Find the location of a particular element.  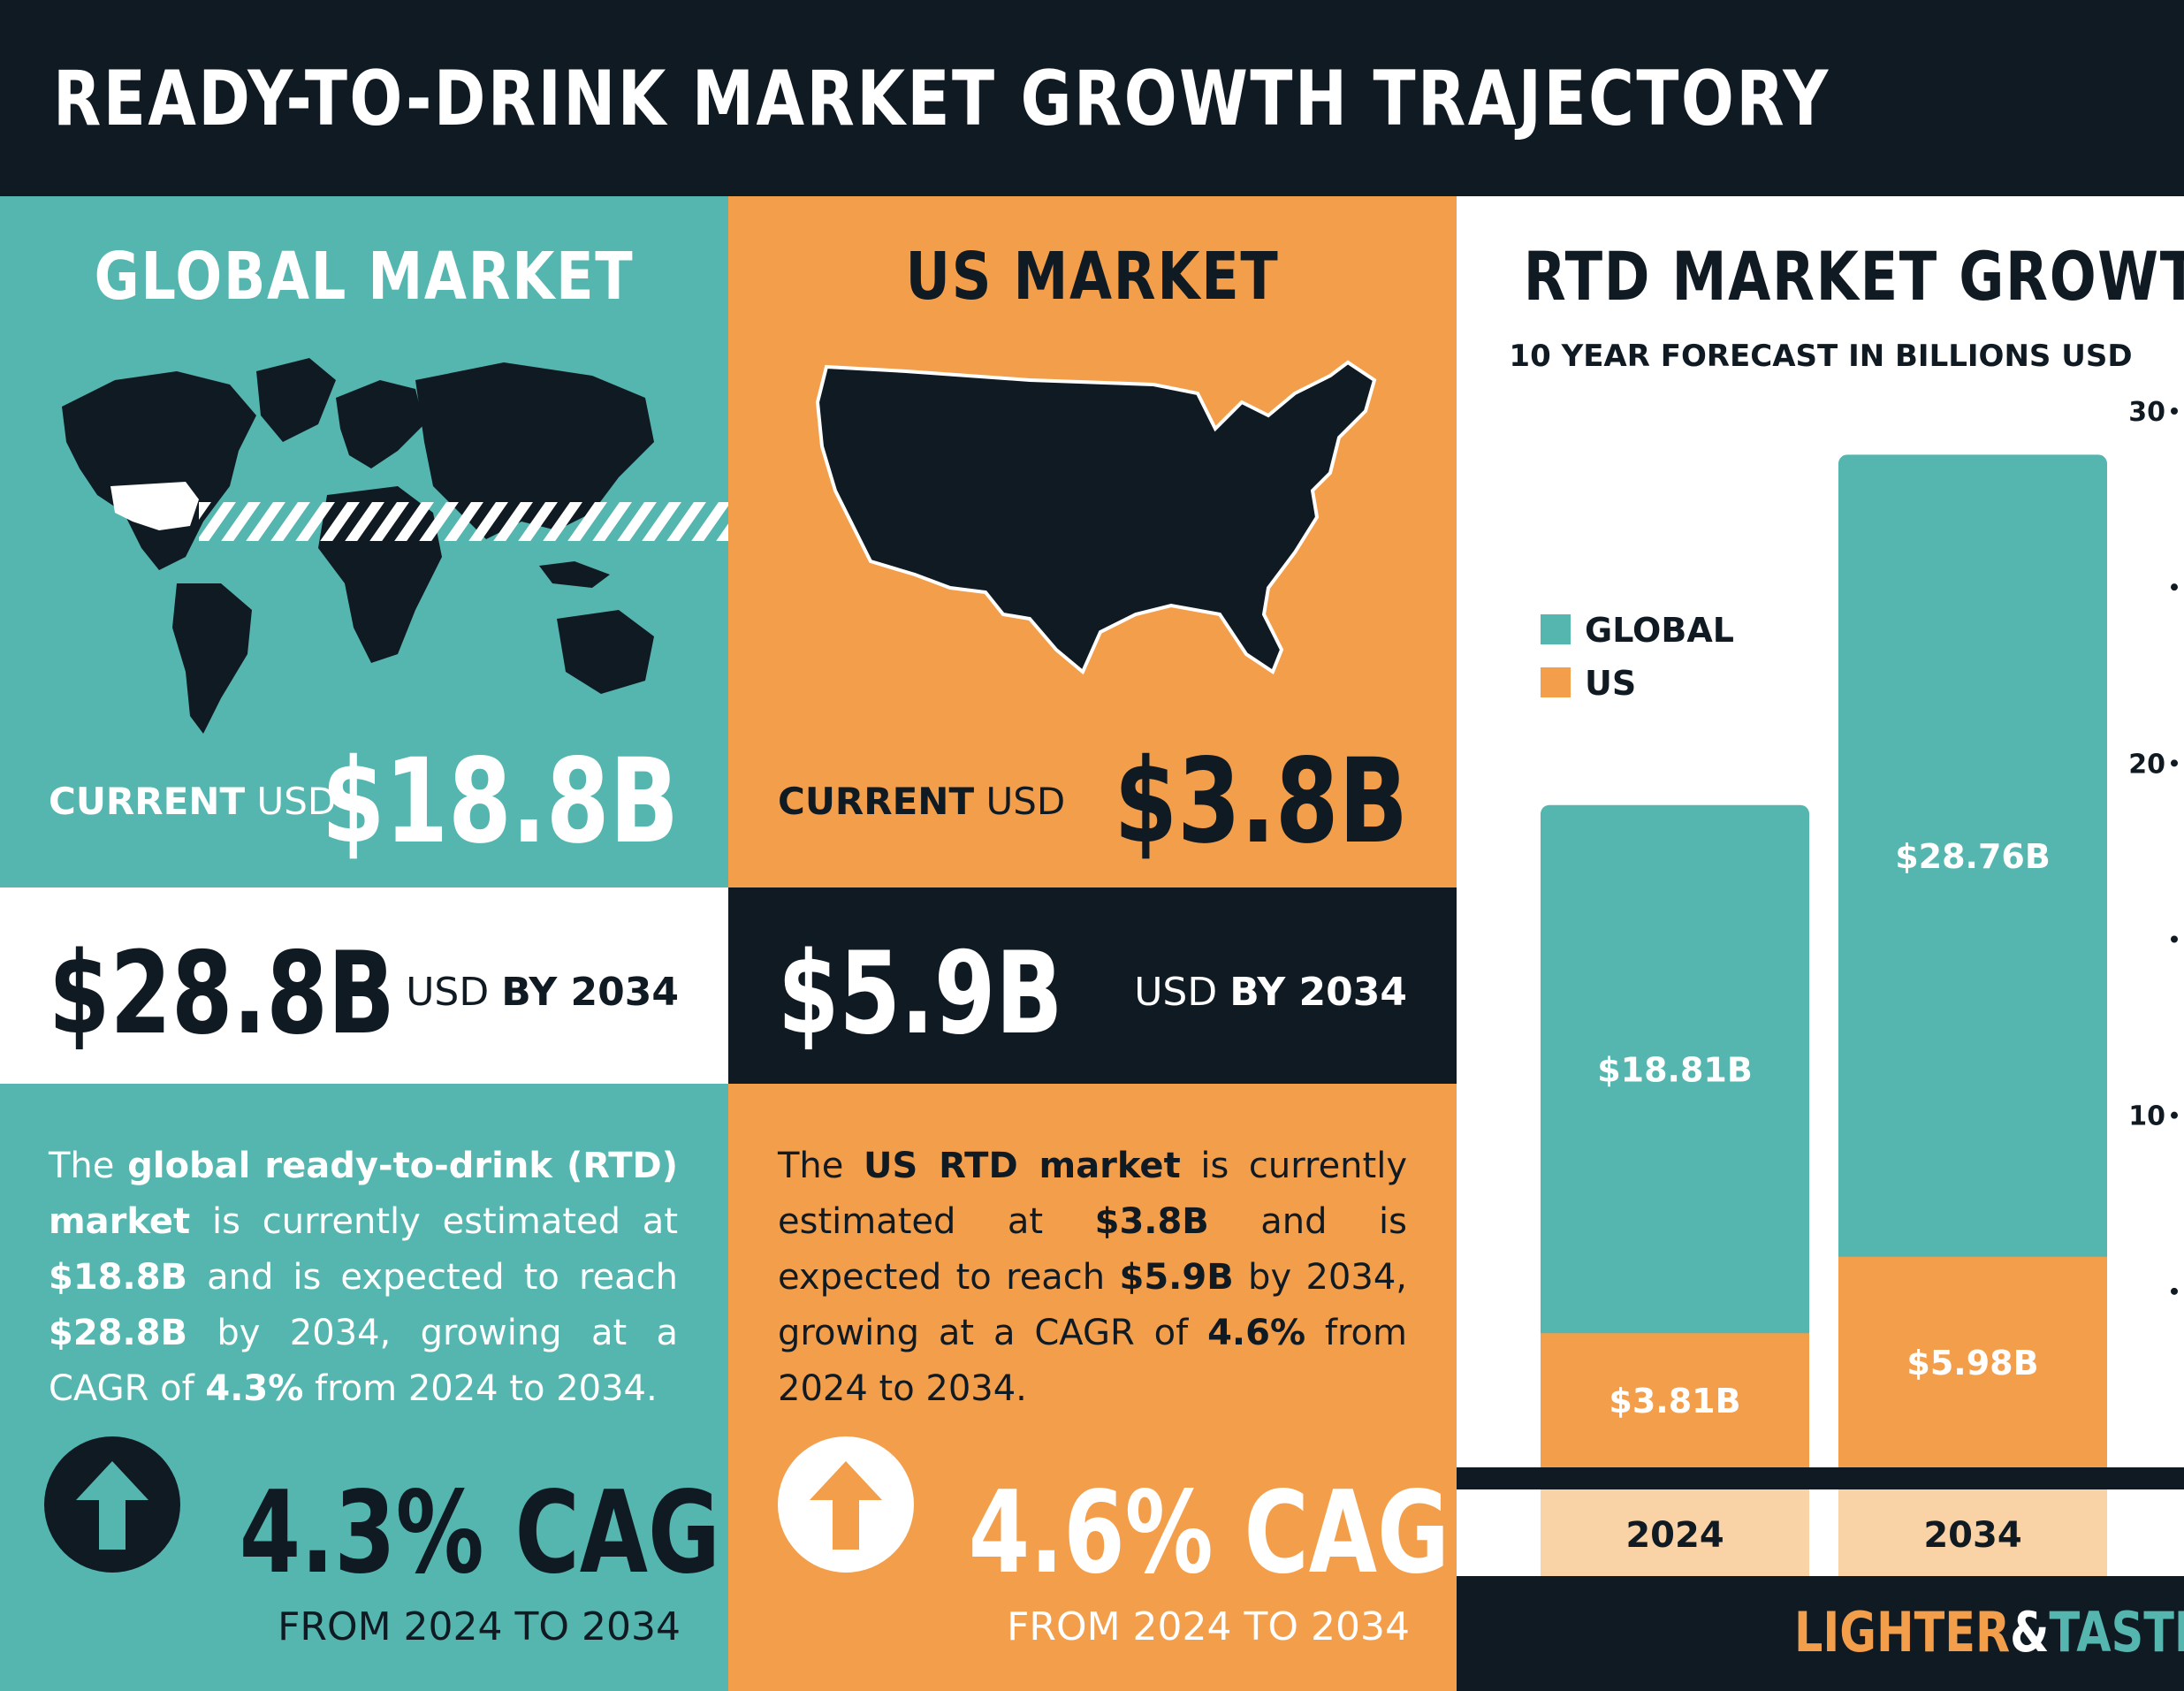

x-tick-label: 2024 is located at coordinates (1674, 1535).